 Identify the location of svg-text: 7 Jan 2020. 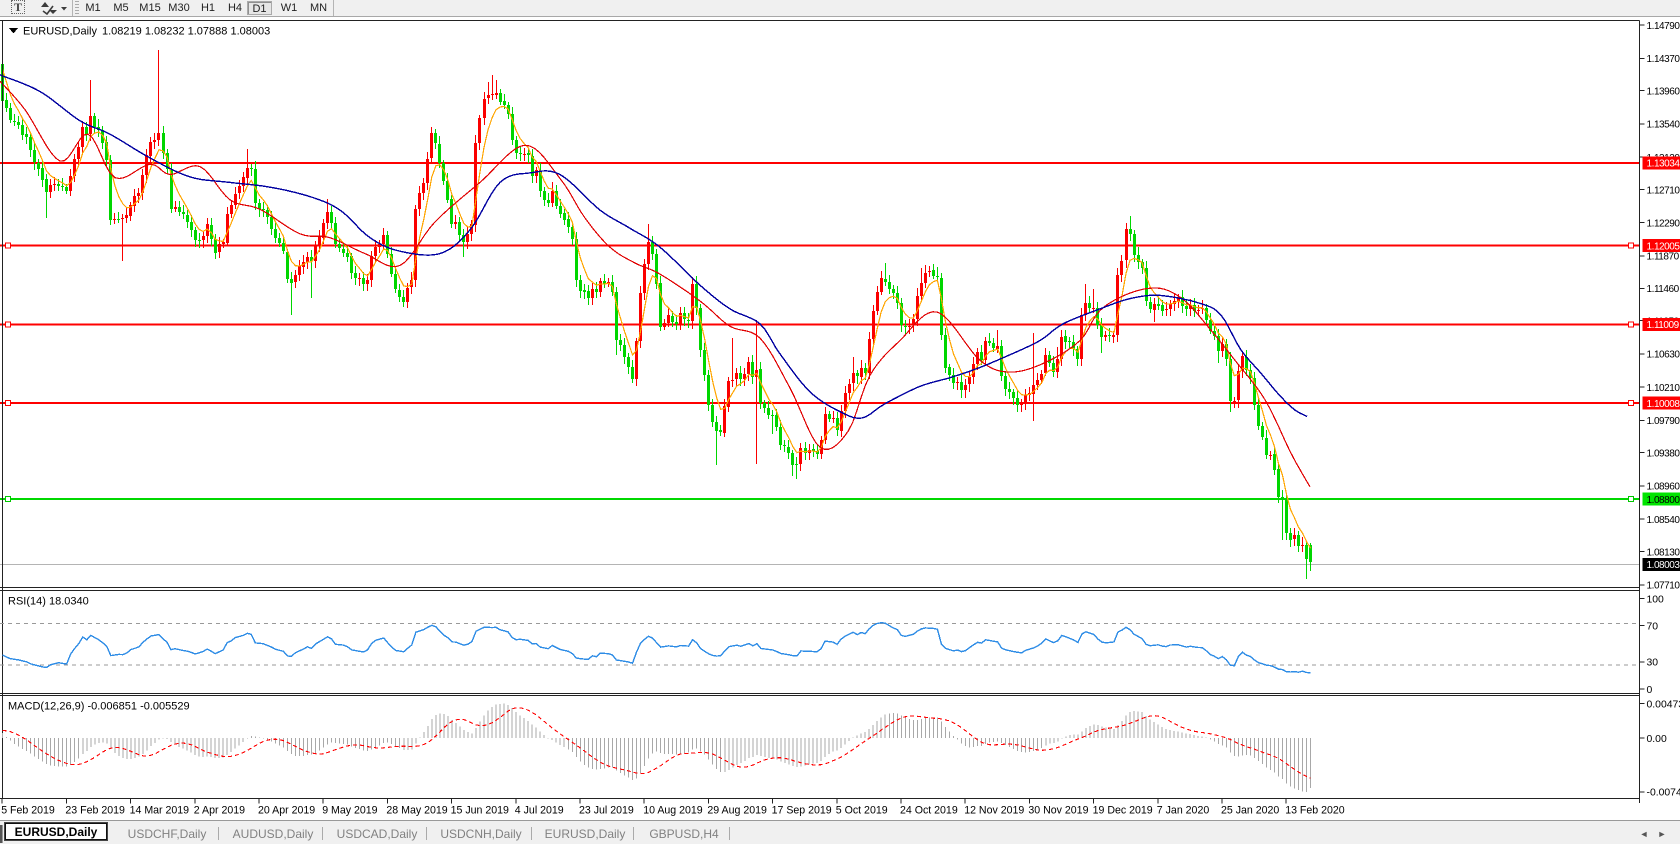
(1183, 811).